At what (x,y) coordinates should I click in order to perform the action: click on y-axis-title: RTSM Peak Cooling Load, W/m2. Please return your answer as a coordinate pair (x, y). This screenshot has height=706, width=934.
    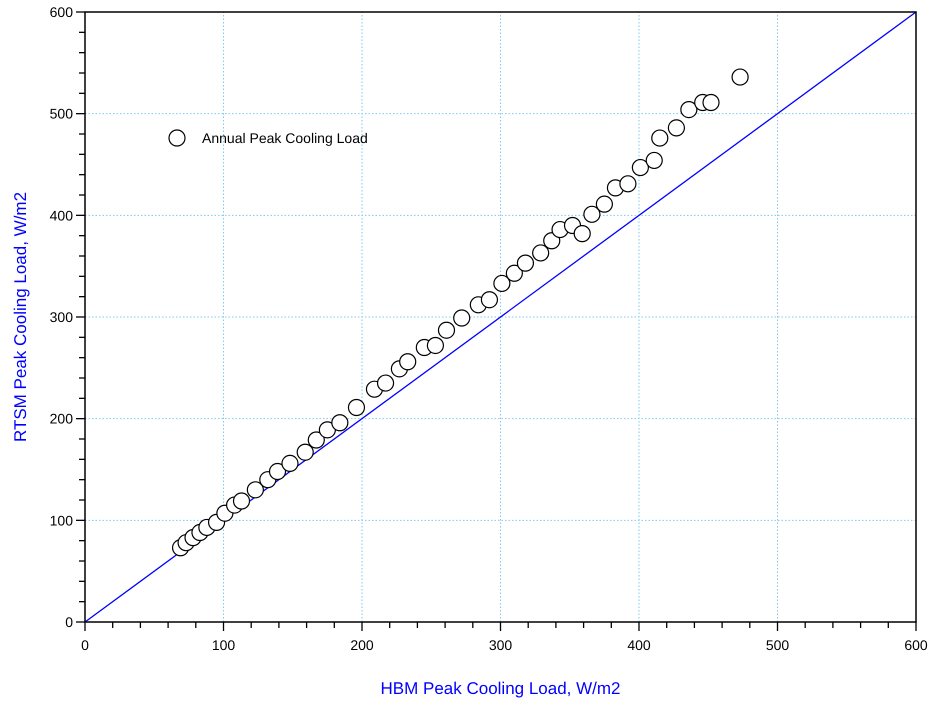
    Looking at the image, I should click on (20, 317).